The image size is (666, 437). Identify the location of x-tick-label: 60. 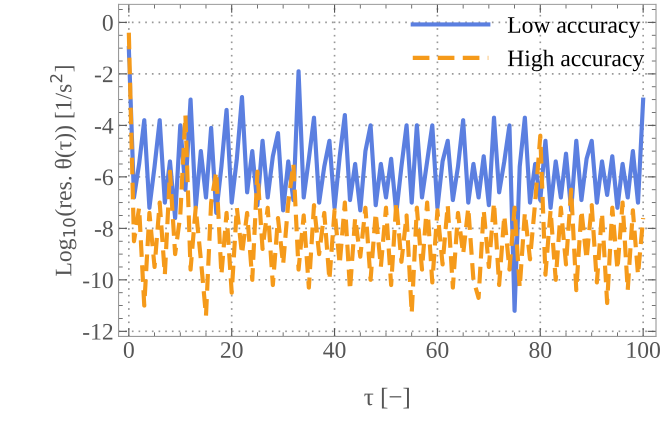
(437, 350).